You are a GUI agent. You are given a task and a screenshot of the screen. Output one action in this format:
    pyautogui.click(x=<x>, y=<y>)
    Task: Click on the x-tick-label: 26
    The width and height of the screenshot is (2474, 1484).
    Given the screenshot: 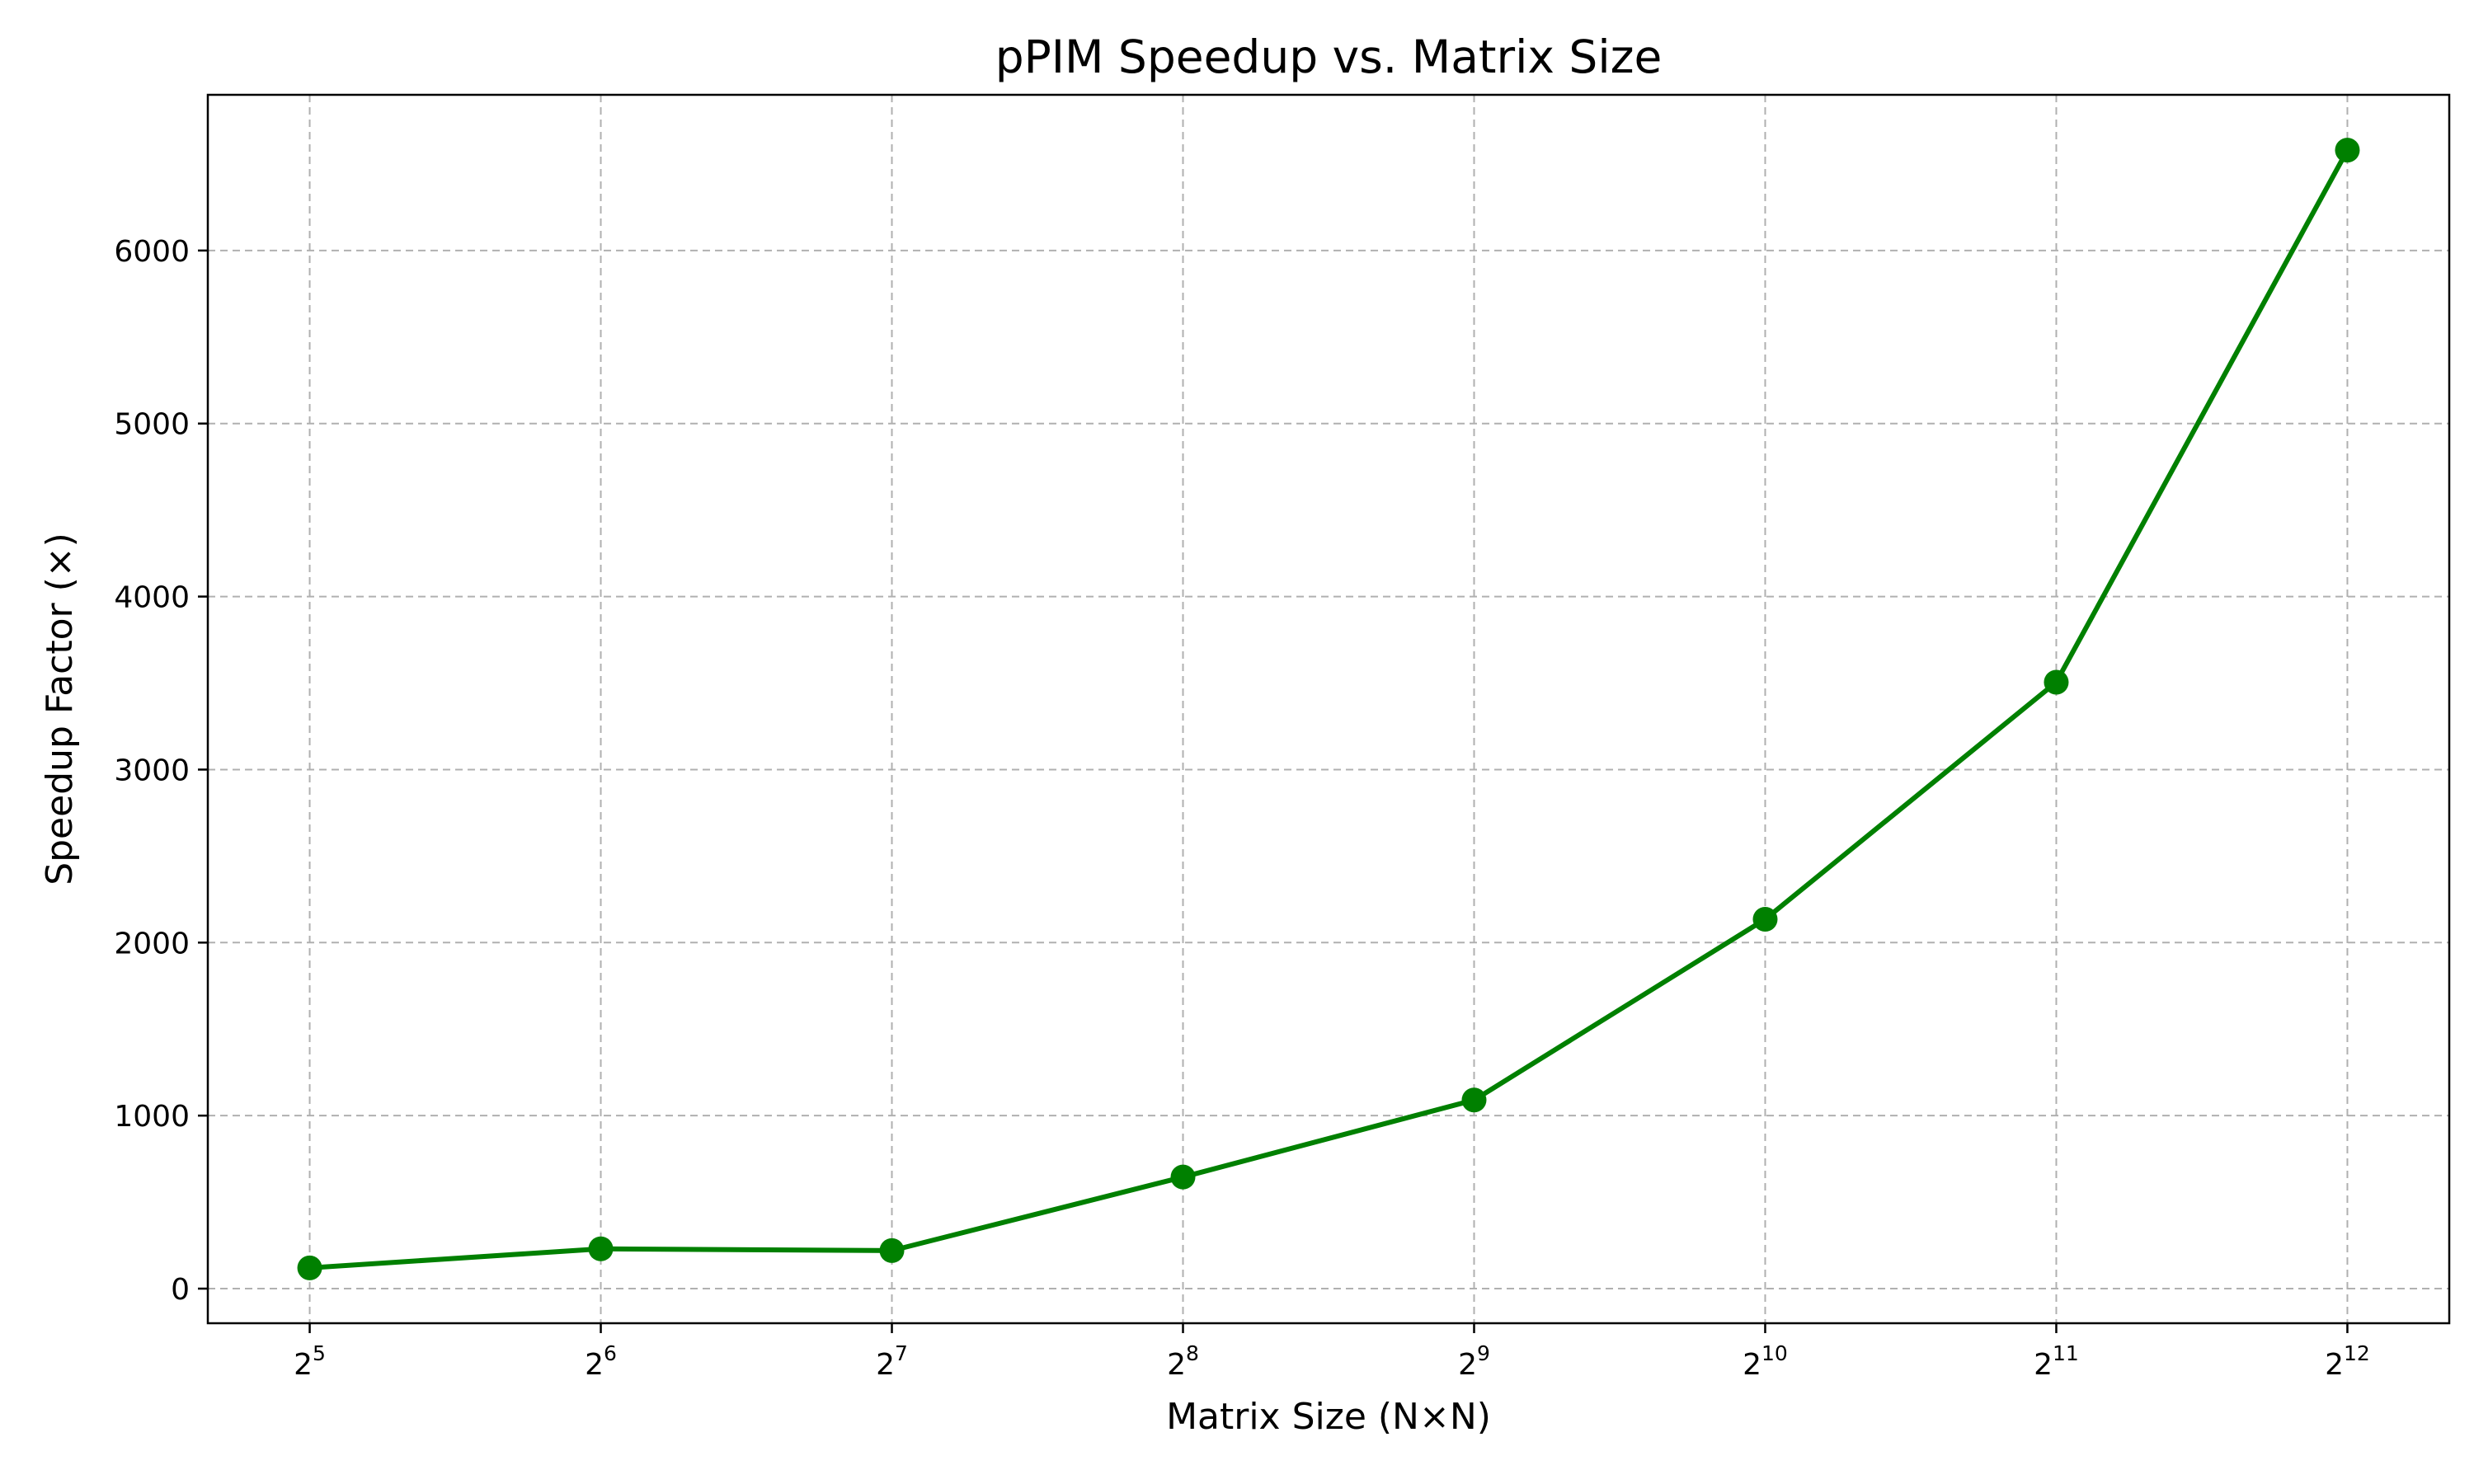 What is the action you would take?
    pyautogui.click(x=601, y=1361)
    